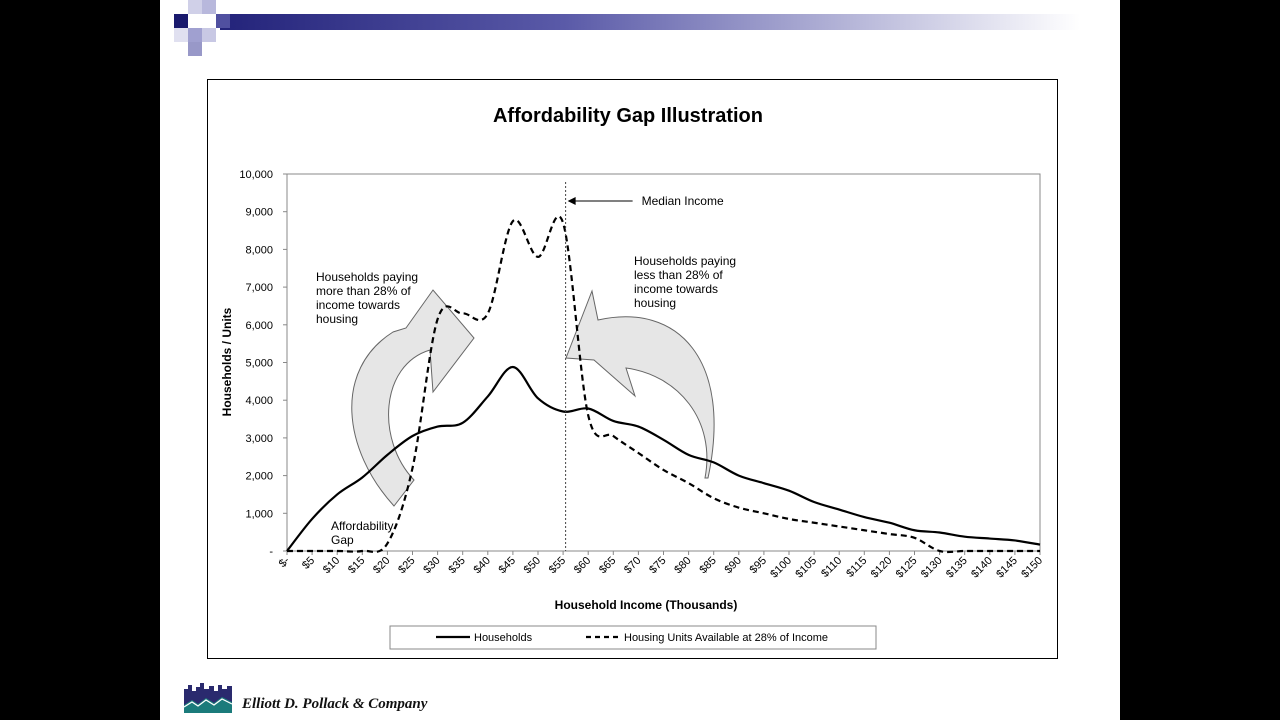  Describe the element at coordinates (707, 565) in the screenshot. I see `x-tick-label: $85` at that location.